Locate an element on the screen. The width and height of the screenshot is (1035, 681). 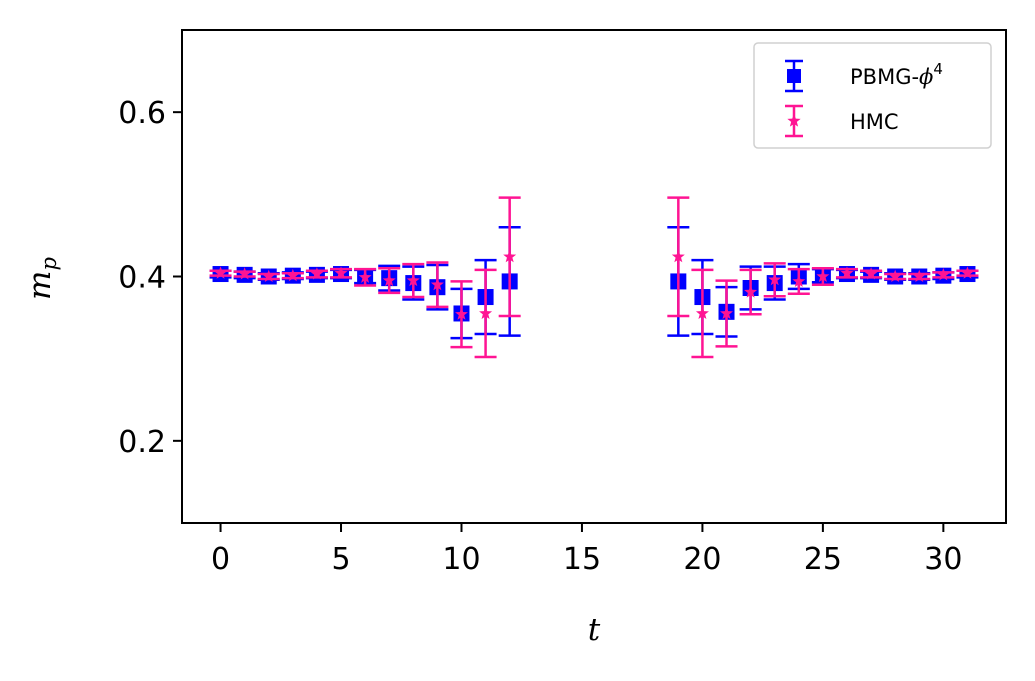
x-tick-label: 0 is located at coordinates (220, 559).